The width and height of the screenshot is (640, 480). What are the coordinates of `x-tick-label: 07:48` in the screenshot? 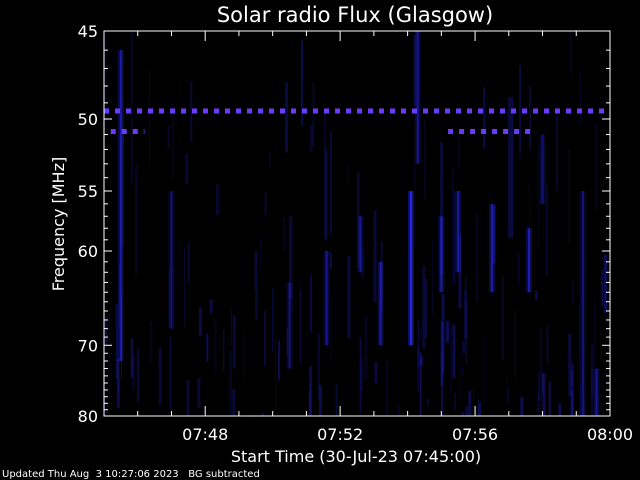 It's located at (205, 434).